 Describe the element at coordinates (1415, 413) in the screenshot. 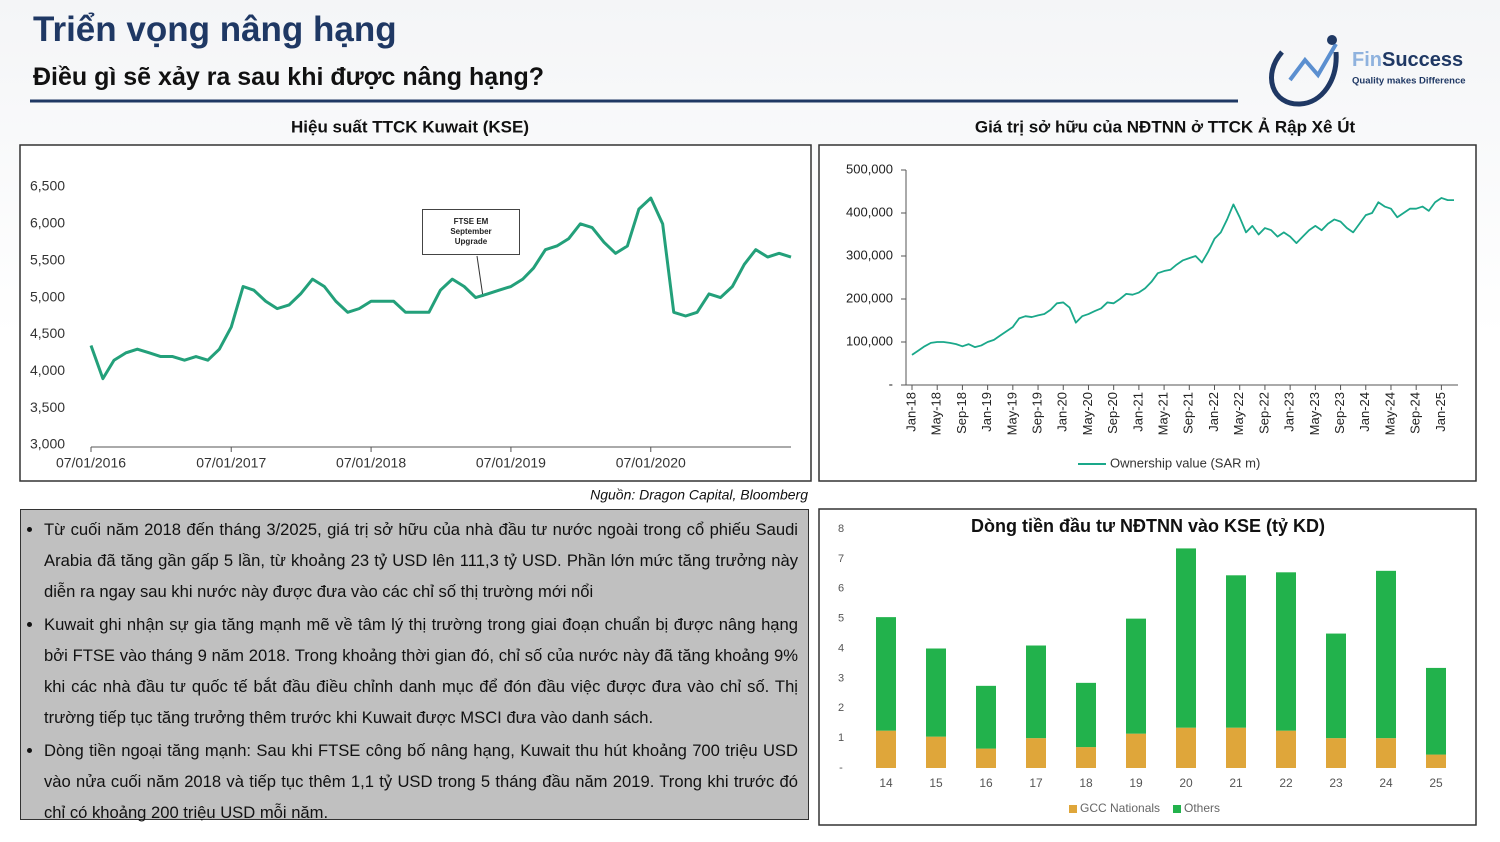

I see `x-tick-label: Sep-24` at that location.